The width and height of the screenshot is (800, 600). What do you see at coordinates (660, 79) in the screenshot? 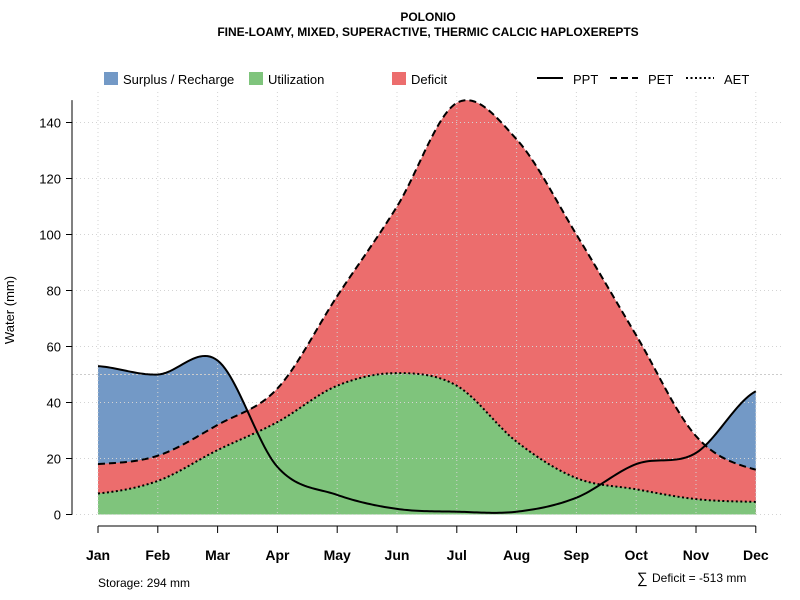
I see `legend-label-pet: PET` at bounding box center [660, 79].